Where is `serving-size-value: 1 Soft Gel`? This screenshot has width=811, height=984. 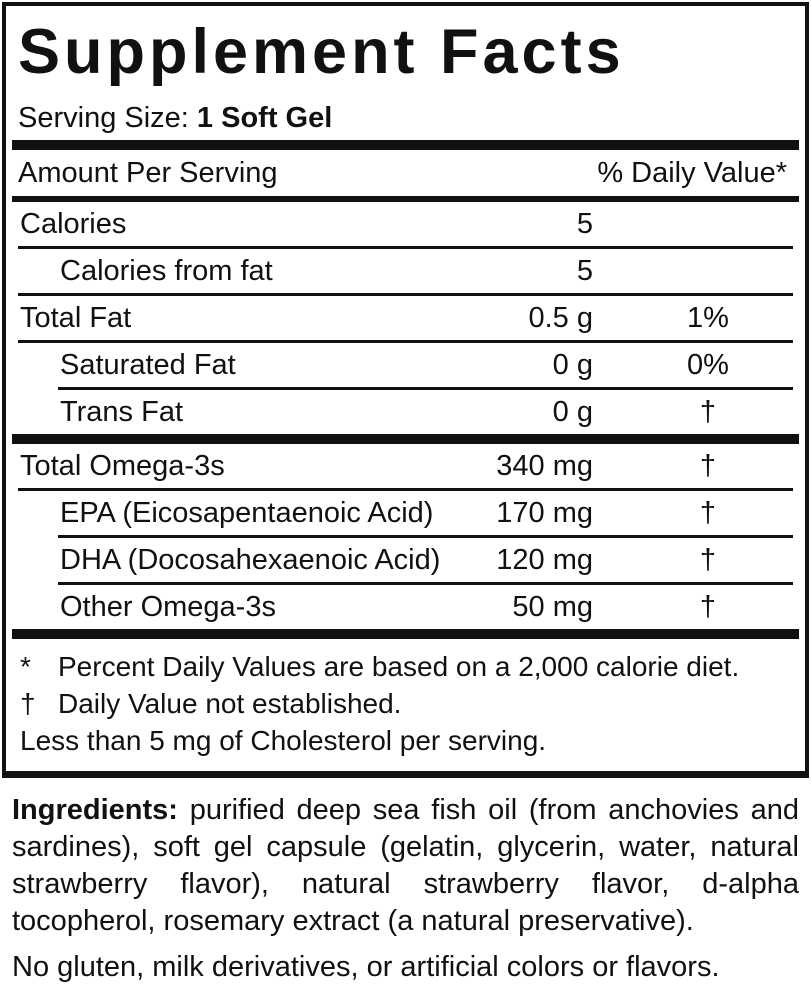
serving-size-value: 1 Soft Gel is located at coordinates (264, 118).